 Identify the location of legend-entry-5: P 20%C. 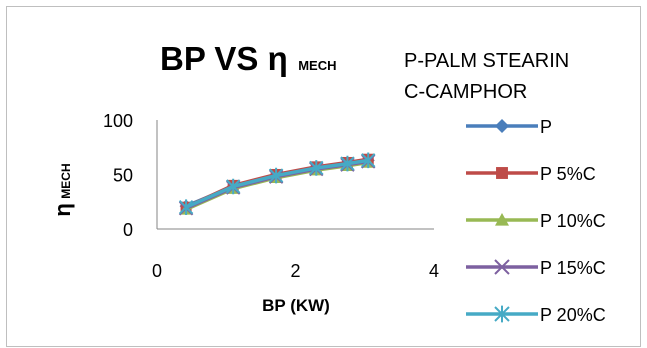
(536, 315).